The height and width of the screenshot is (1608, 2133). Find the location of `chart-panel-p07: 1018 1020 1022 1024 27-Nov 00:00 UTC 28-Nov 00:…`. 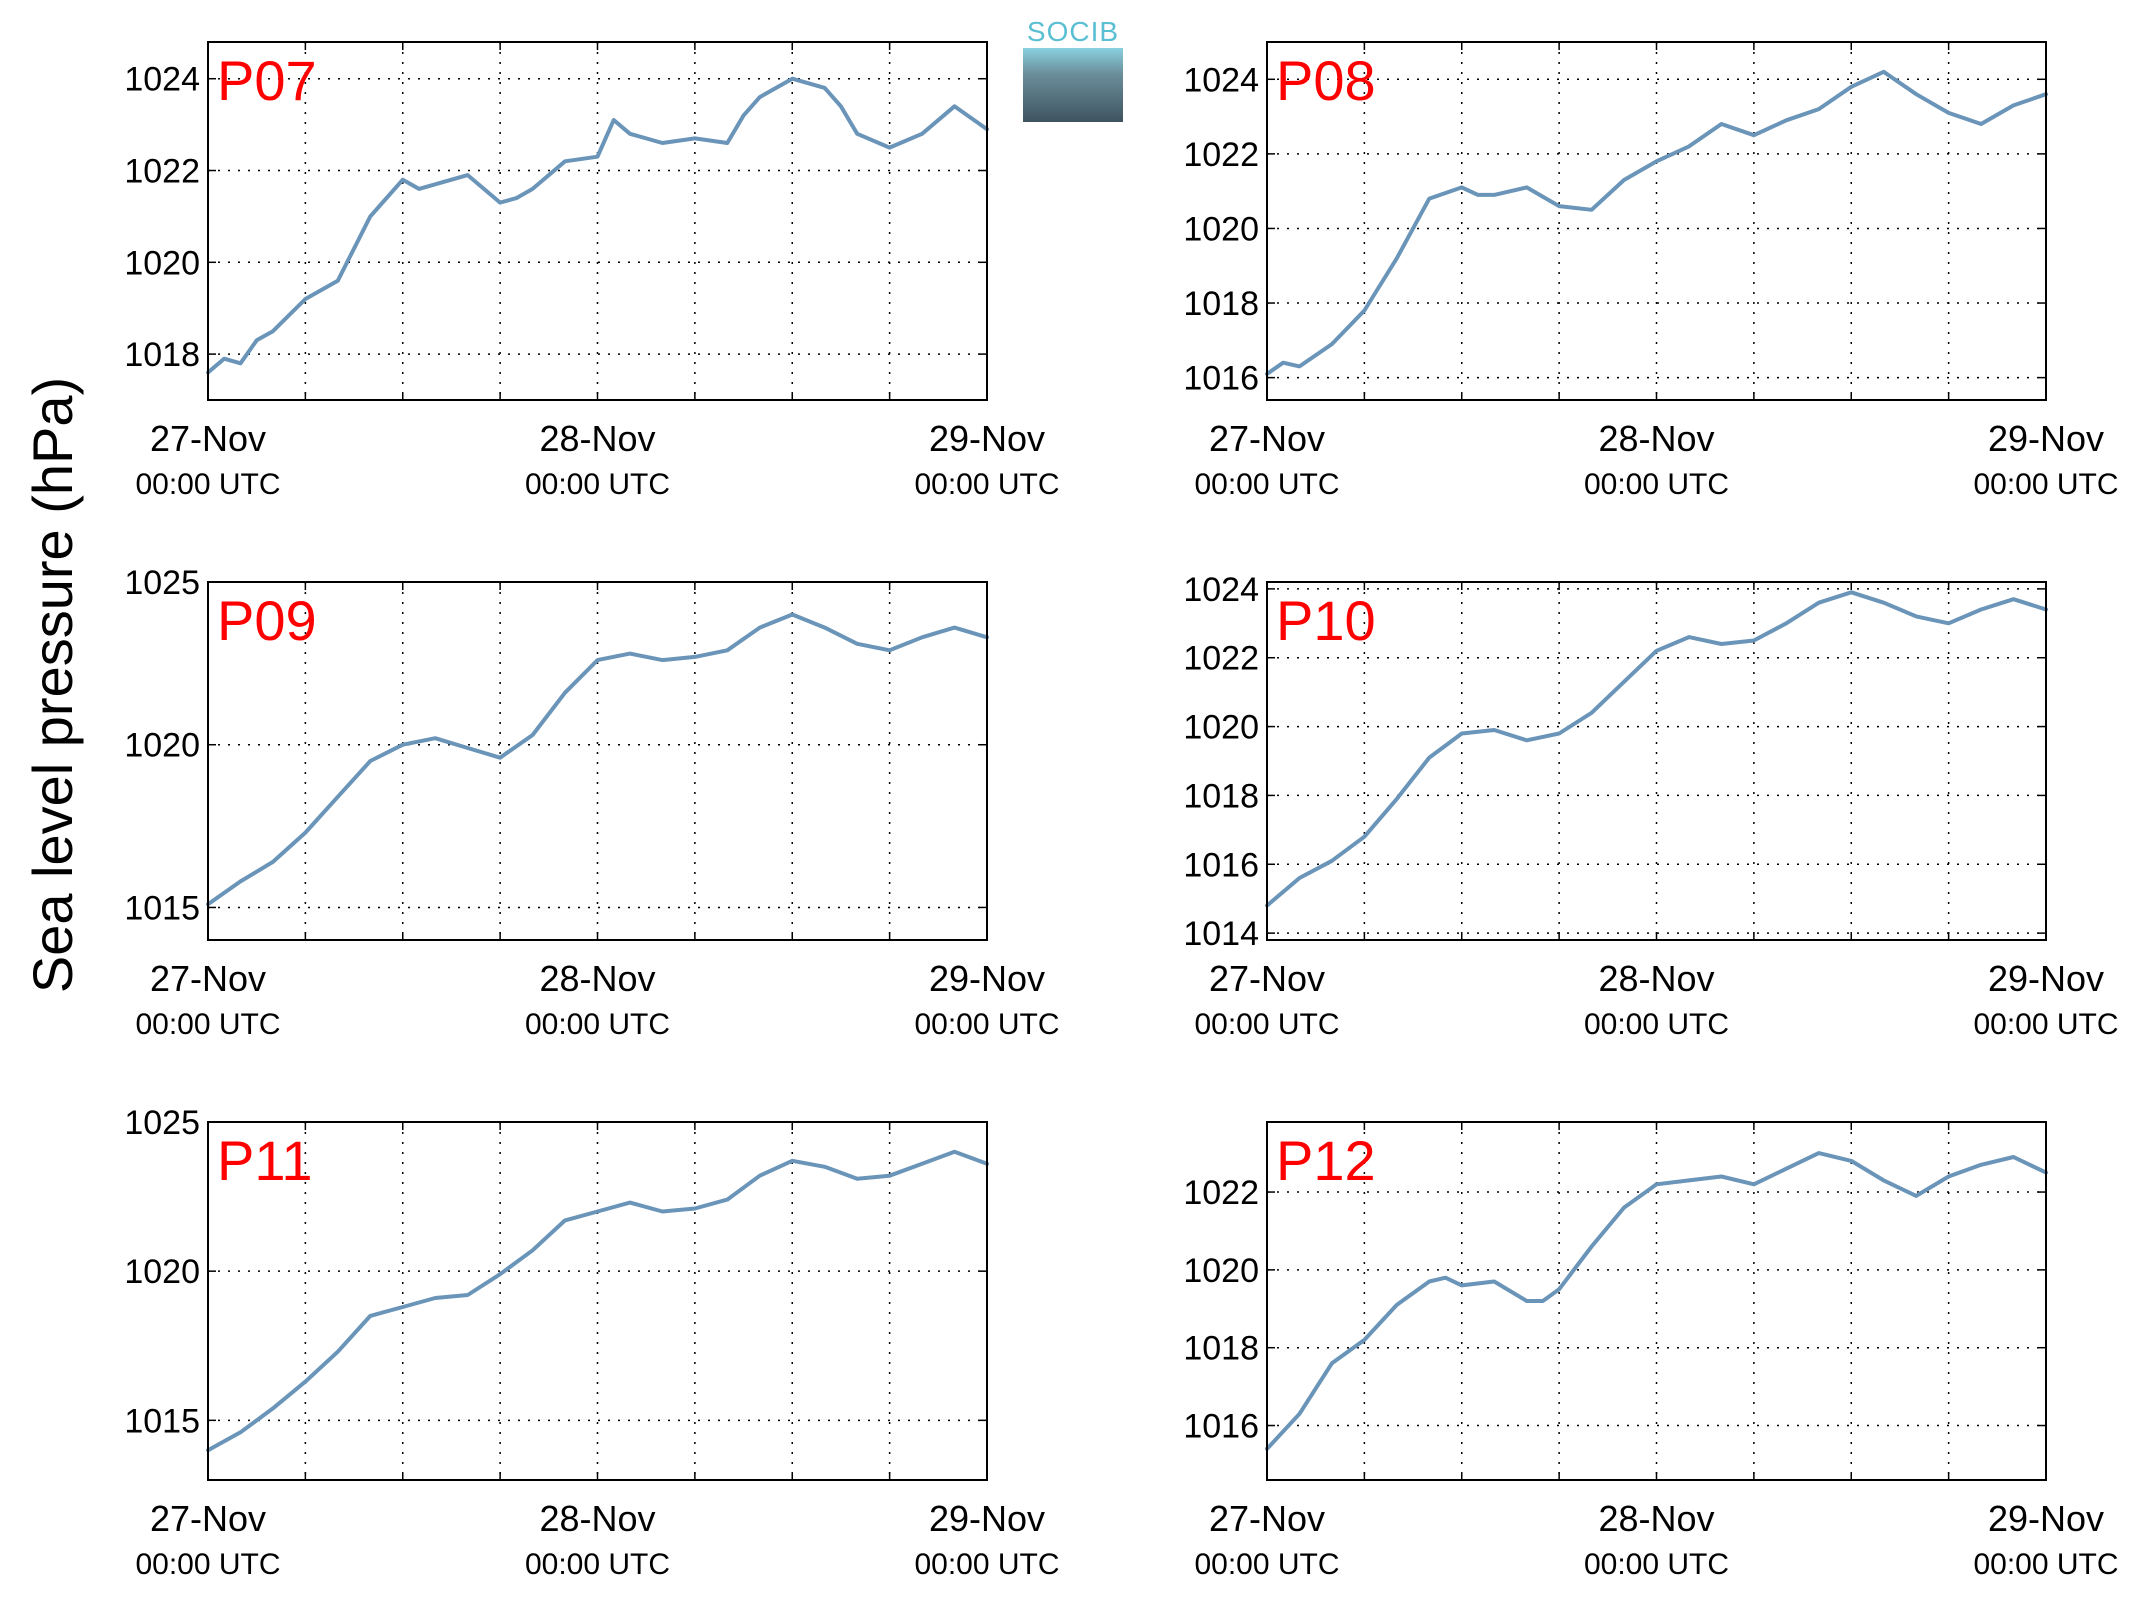

chart-panel-p07: 1018 1020 1022 1024 27-Nov 00:00 UTC 28-Nov 00:… is located at coordinates (592, 271).